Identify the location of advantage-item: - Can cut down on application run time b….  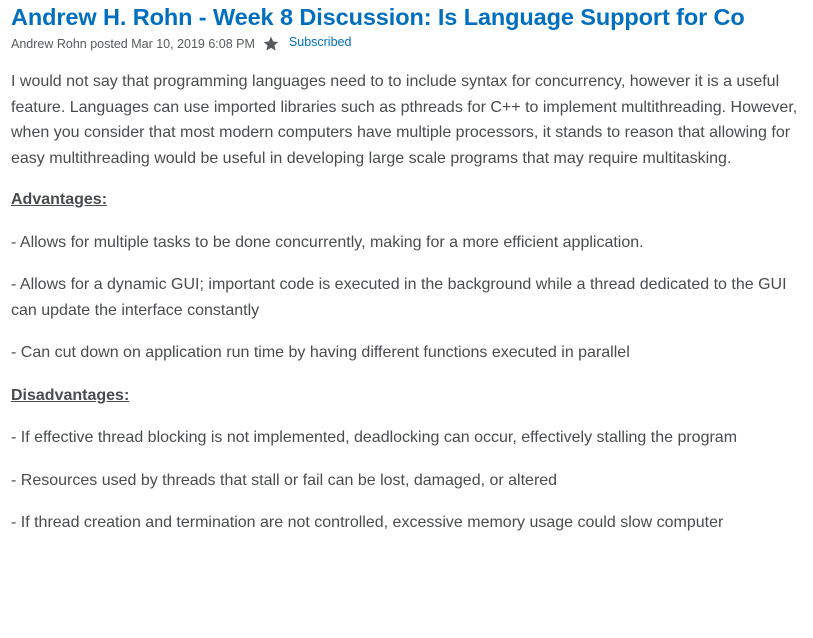
(320, 352).